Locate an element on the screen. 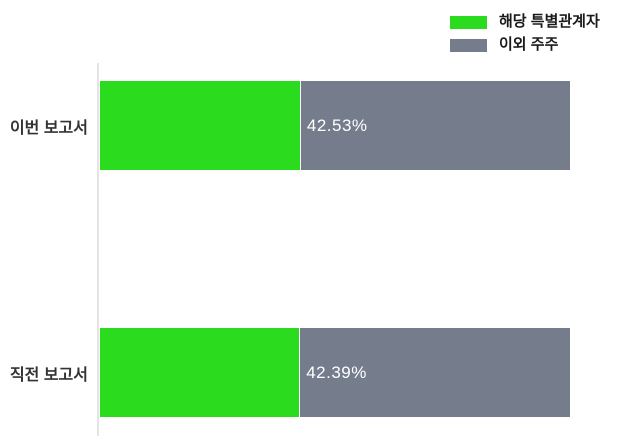 Image resolution: width=628 pixels, height=445 pixels. stacked-bar: 42.53% is located at coordinates (335, 125).